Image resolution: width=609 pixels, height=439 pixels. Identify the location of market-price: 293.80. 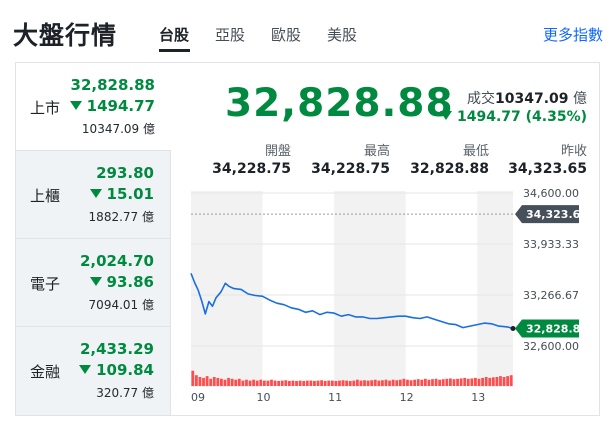
(125, 173).